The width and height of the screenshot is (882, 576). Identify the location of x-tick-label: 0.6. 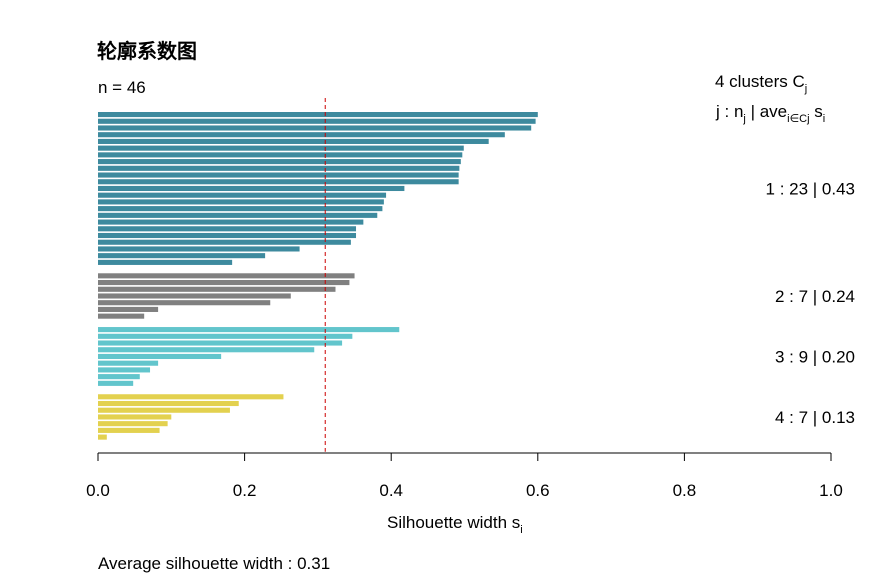
(538, 490).